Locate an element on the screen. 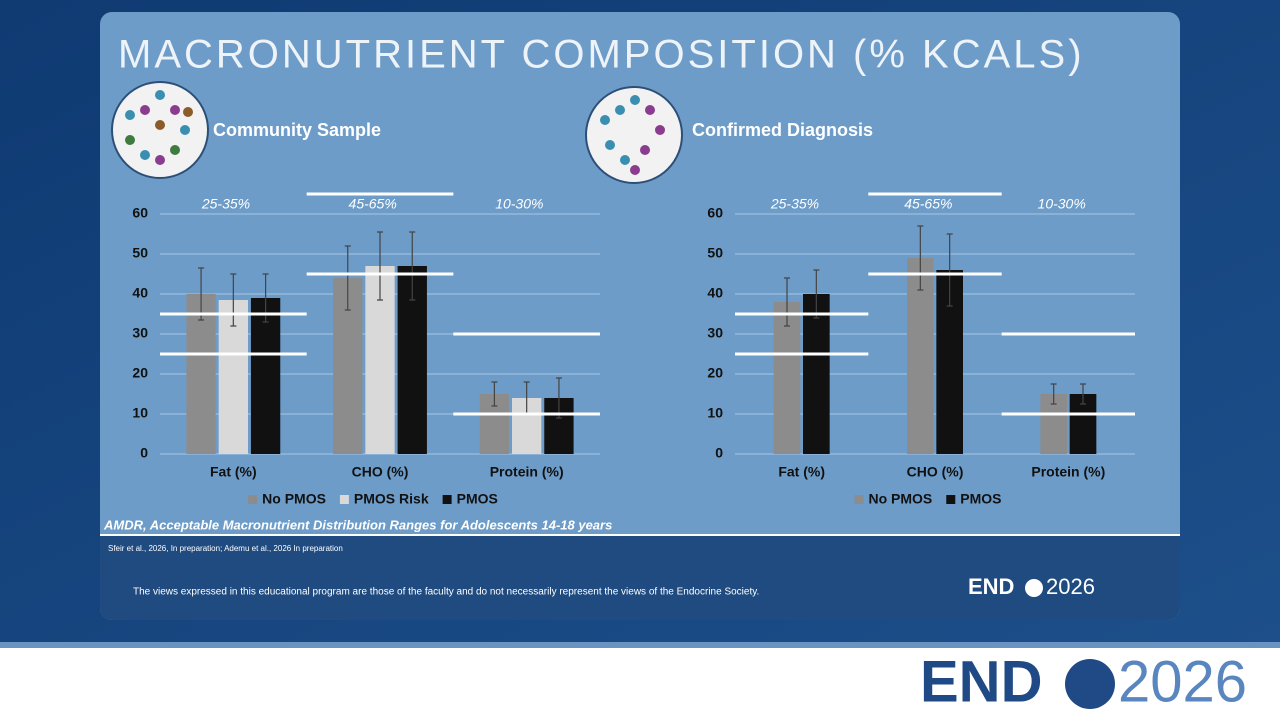 The height and width of the screenshot is (720, 1280). legend-label: PMOS Risk is located at coordinates (391, 499).